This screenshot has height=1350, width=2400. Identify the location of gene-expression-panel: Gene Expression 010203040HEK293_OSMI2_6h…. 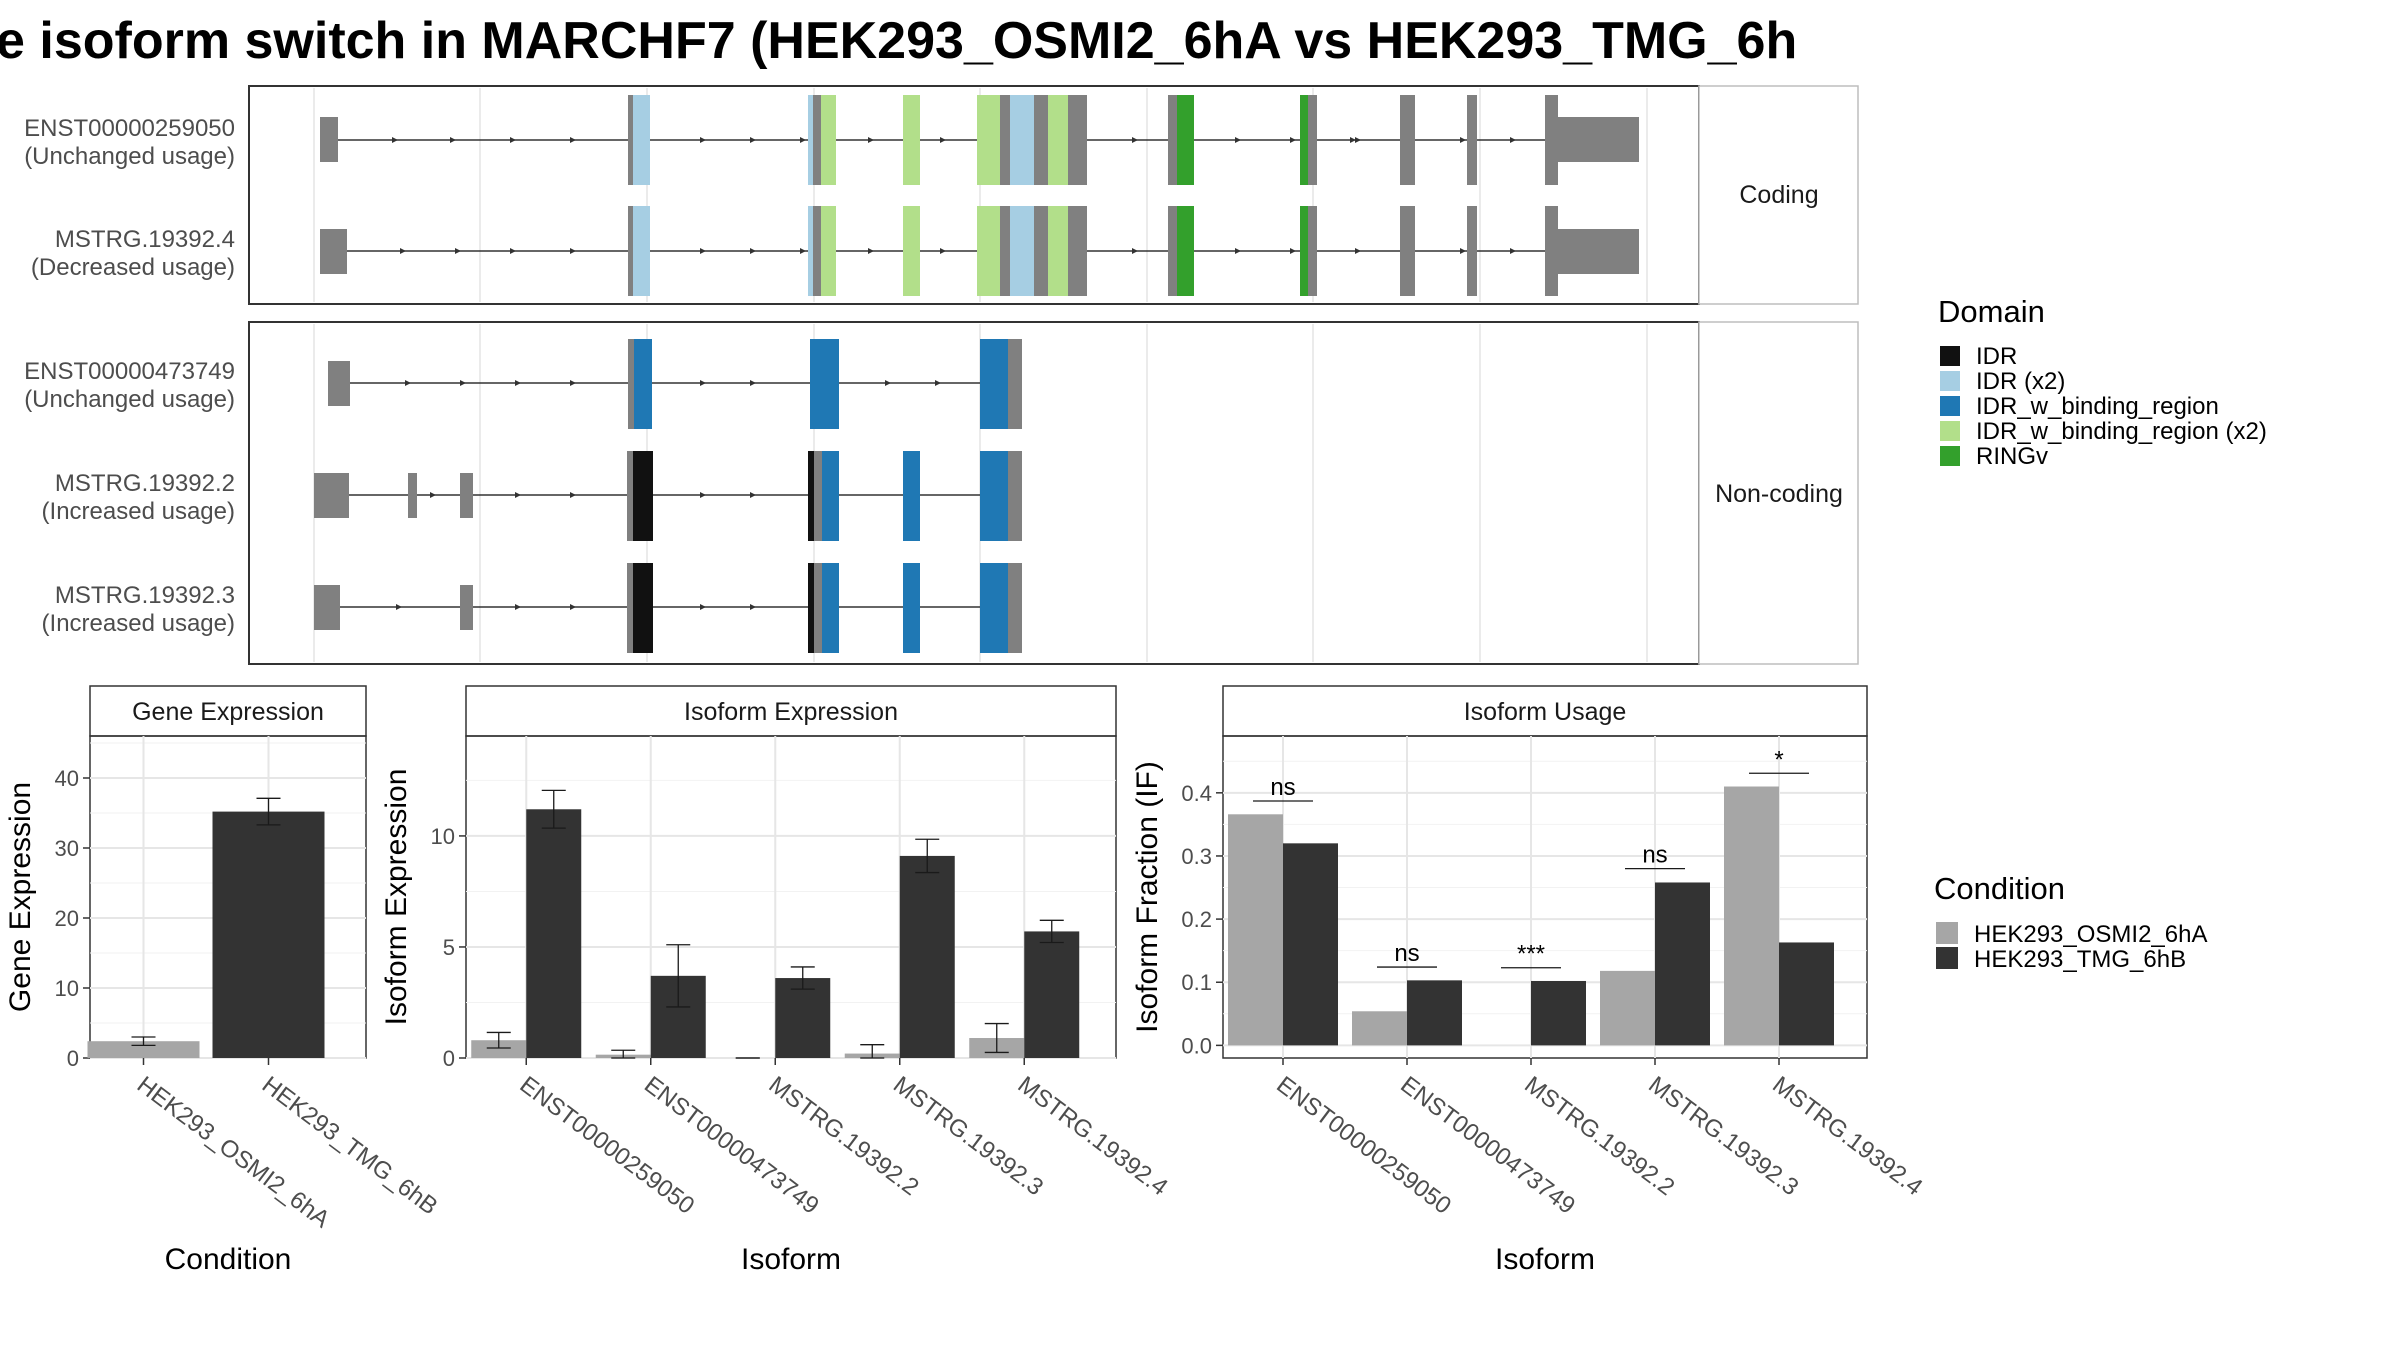
(223, 980).